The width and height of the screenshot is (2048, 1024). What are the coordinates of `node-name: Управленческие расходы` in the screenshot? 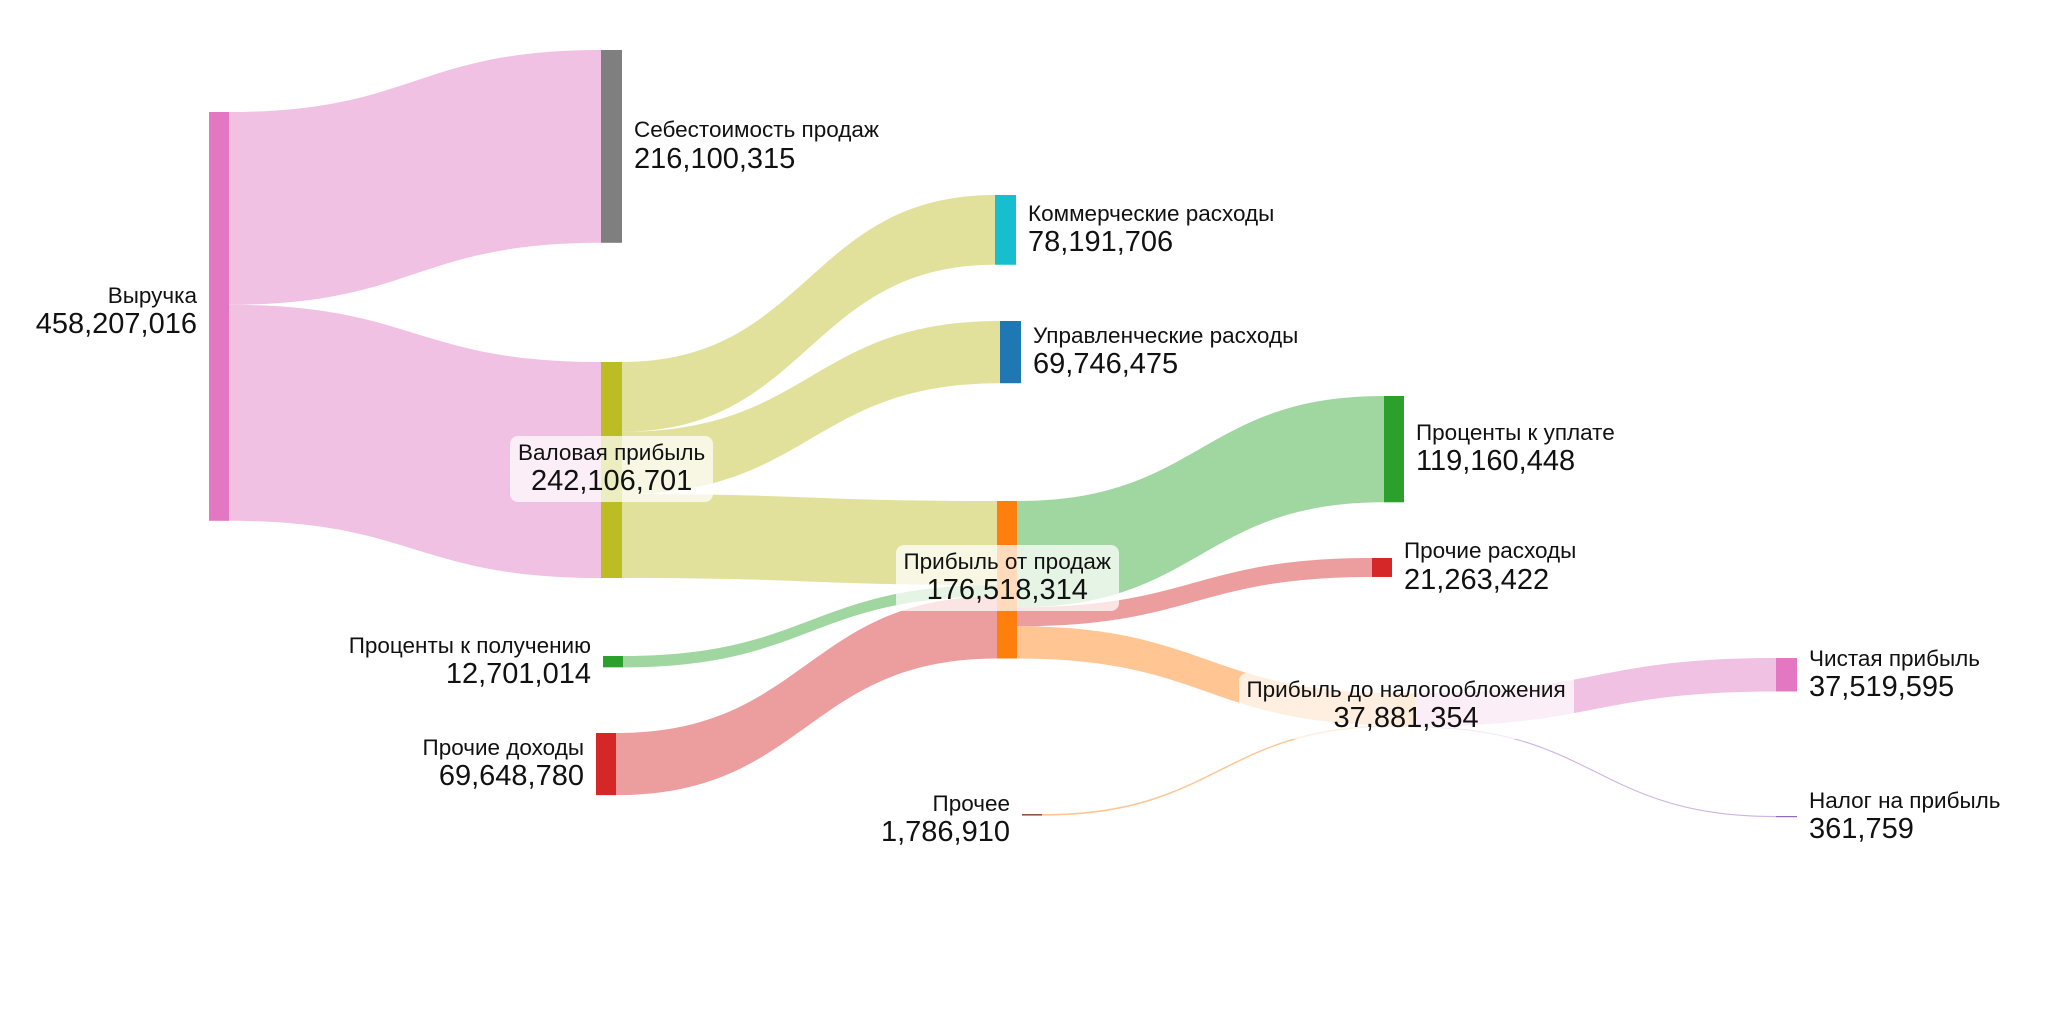 It's located at (1166, 336).